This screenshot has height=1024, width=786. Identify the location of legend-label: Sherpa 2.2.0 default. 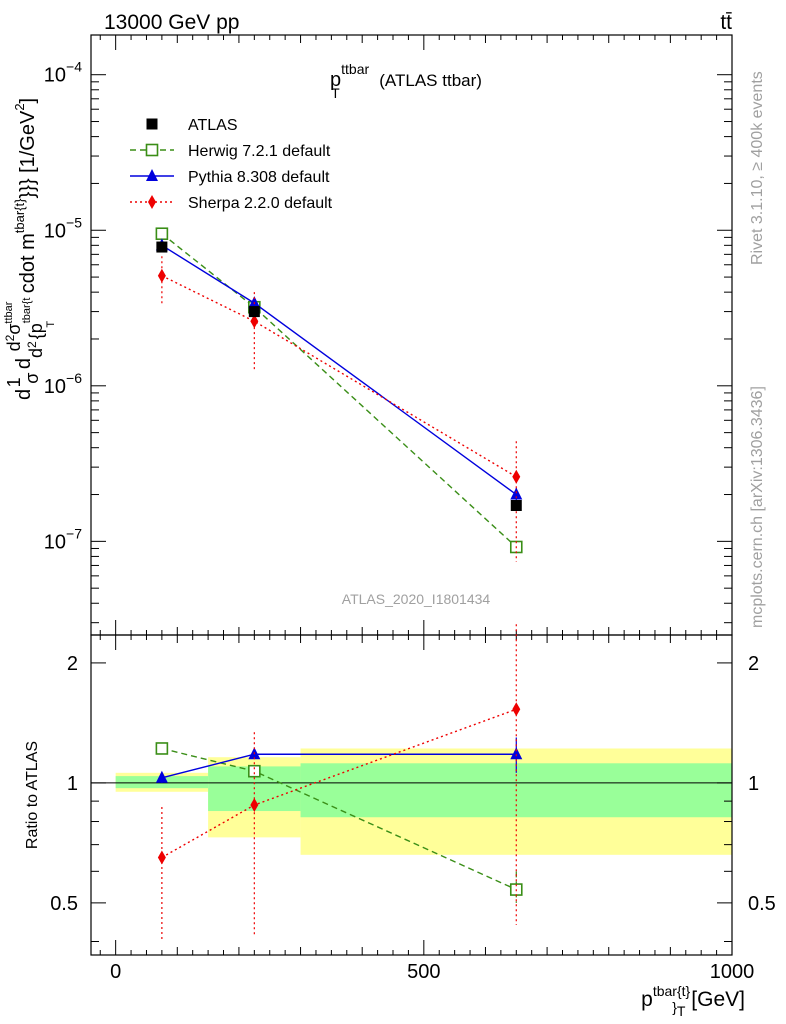
(260, 203).